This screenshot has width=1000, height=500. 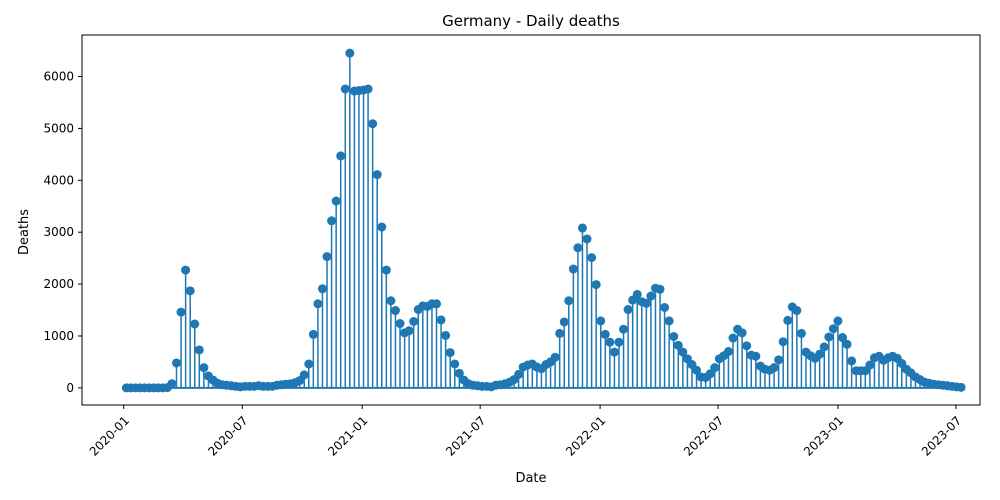 What do you see at coordinates (58, 284) in the screenshot?
I see `y-tick-label: 2000` at bounding box center [58, 284].